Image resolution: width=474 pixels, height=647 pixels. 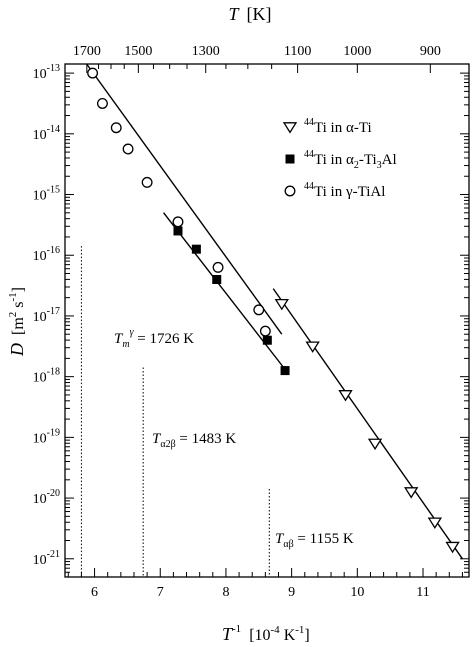 What do you see at coordinates (430, 51) in the screenshot?
I see `top-tick-label: 900` at bounding box center [430, 51].